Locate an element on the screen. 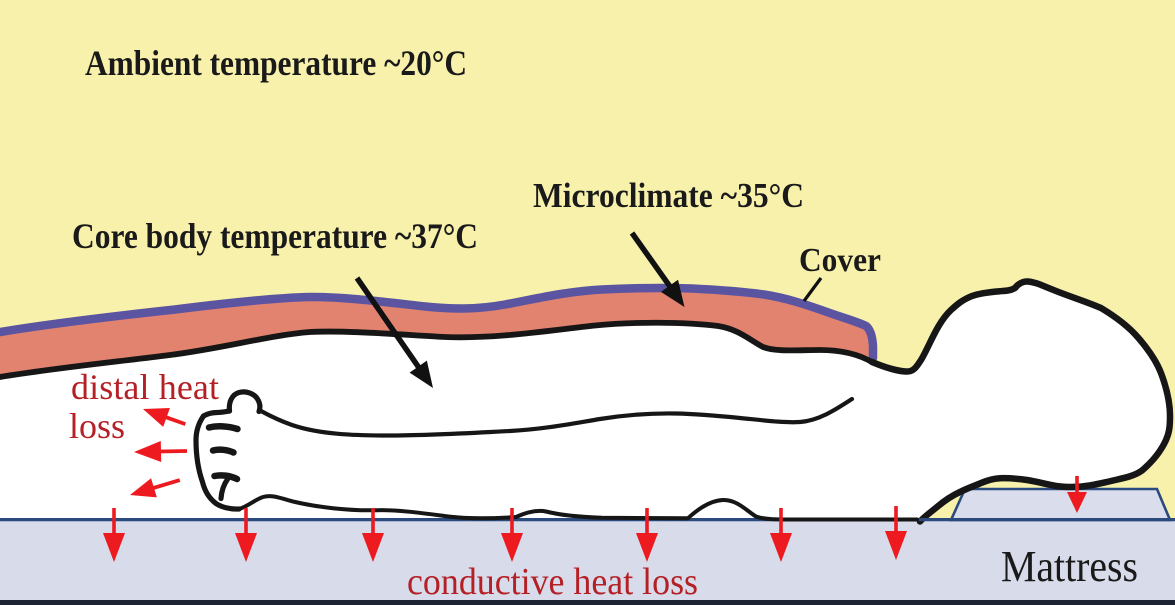  svg-text: loss is located at coordinates (97, 426).